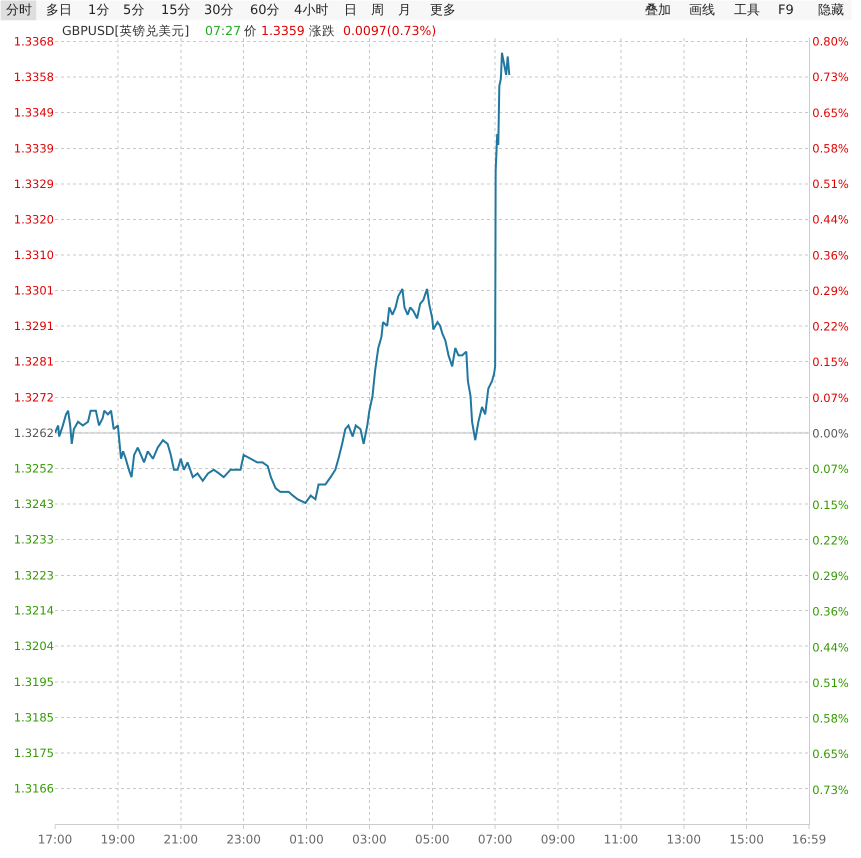 Image resolution: width=861 pixels, height=858 pixels. Describe the element at coordinates (219, 10) in the screenshot. I see `text: 30分` at that location.